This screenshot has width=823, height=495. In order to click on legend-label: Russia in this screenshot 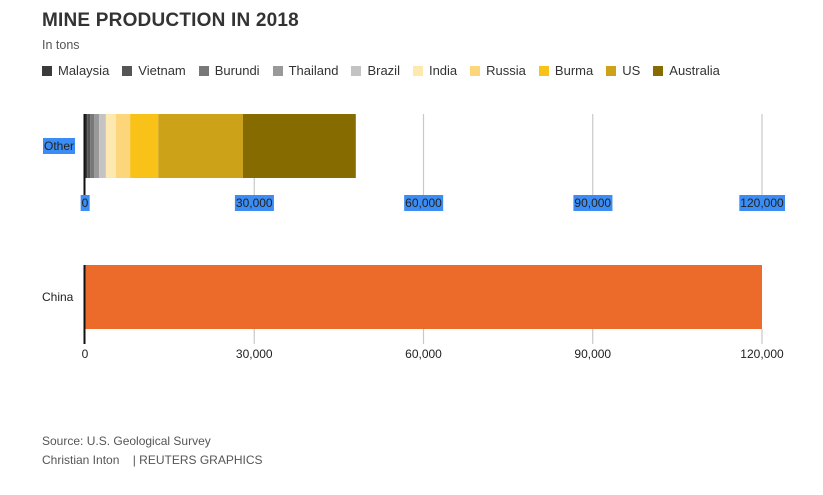, I will do `click(506, 70)`.